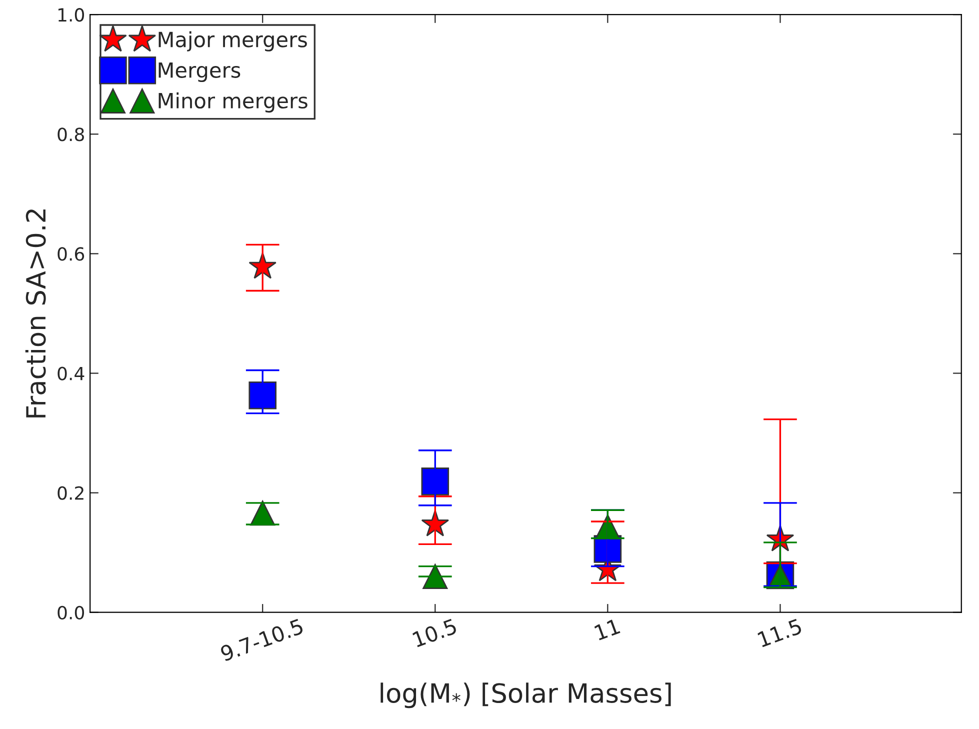  What do you see at coordinates (199, 72) in the screenshot?
I see `legend-label: Mergers` at bounding box center [199, 72].